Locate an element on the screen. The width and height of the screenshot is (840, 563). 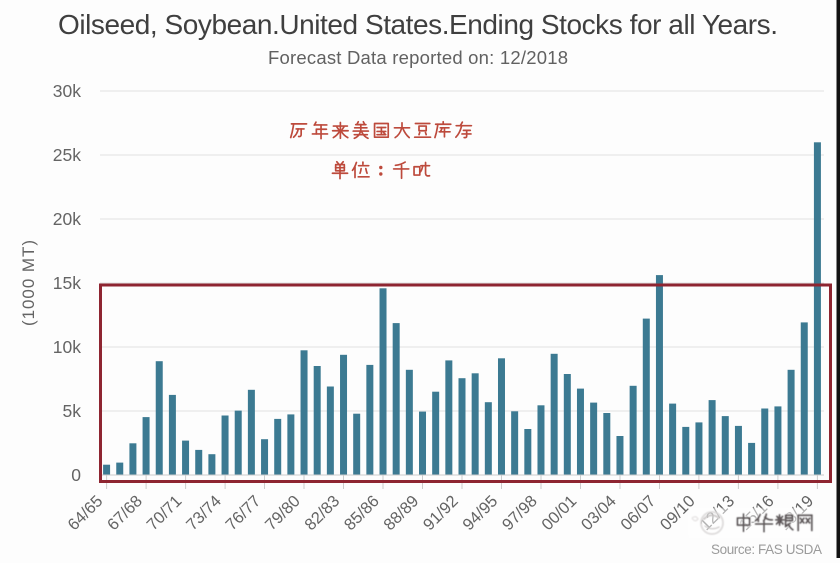
svg-text: 30k is located at coordinates (67, 91).